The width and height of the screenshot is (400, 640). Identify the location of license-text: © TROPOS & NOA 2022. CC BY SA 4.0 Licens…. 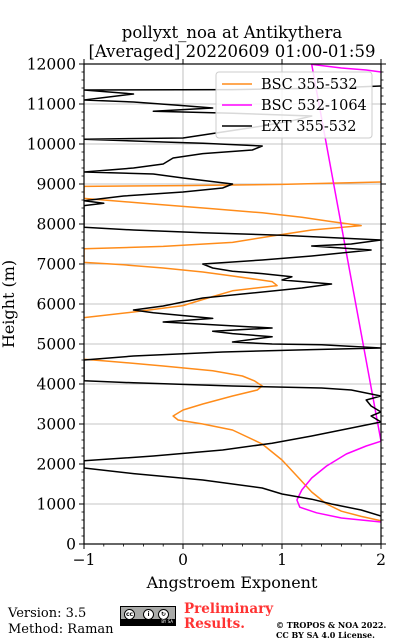
(331, 630).